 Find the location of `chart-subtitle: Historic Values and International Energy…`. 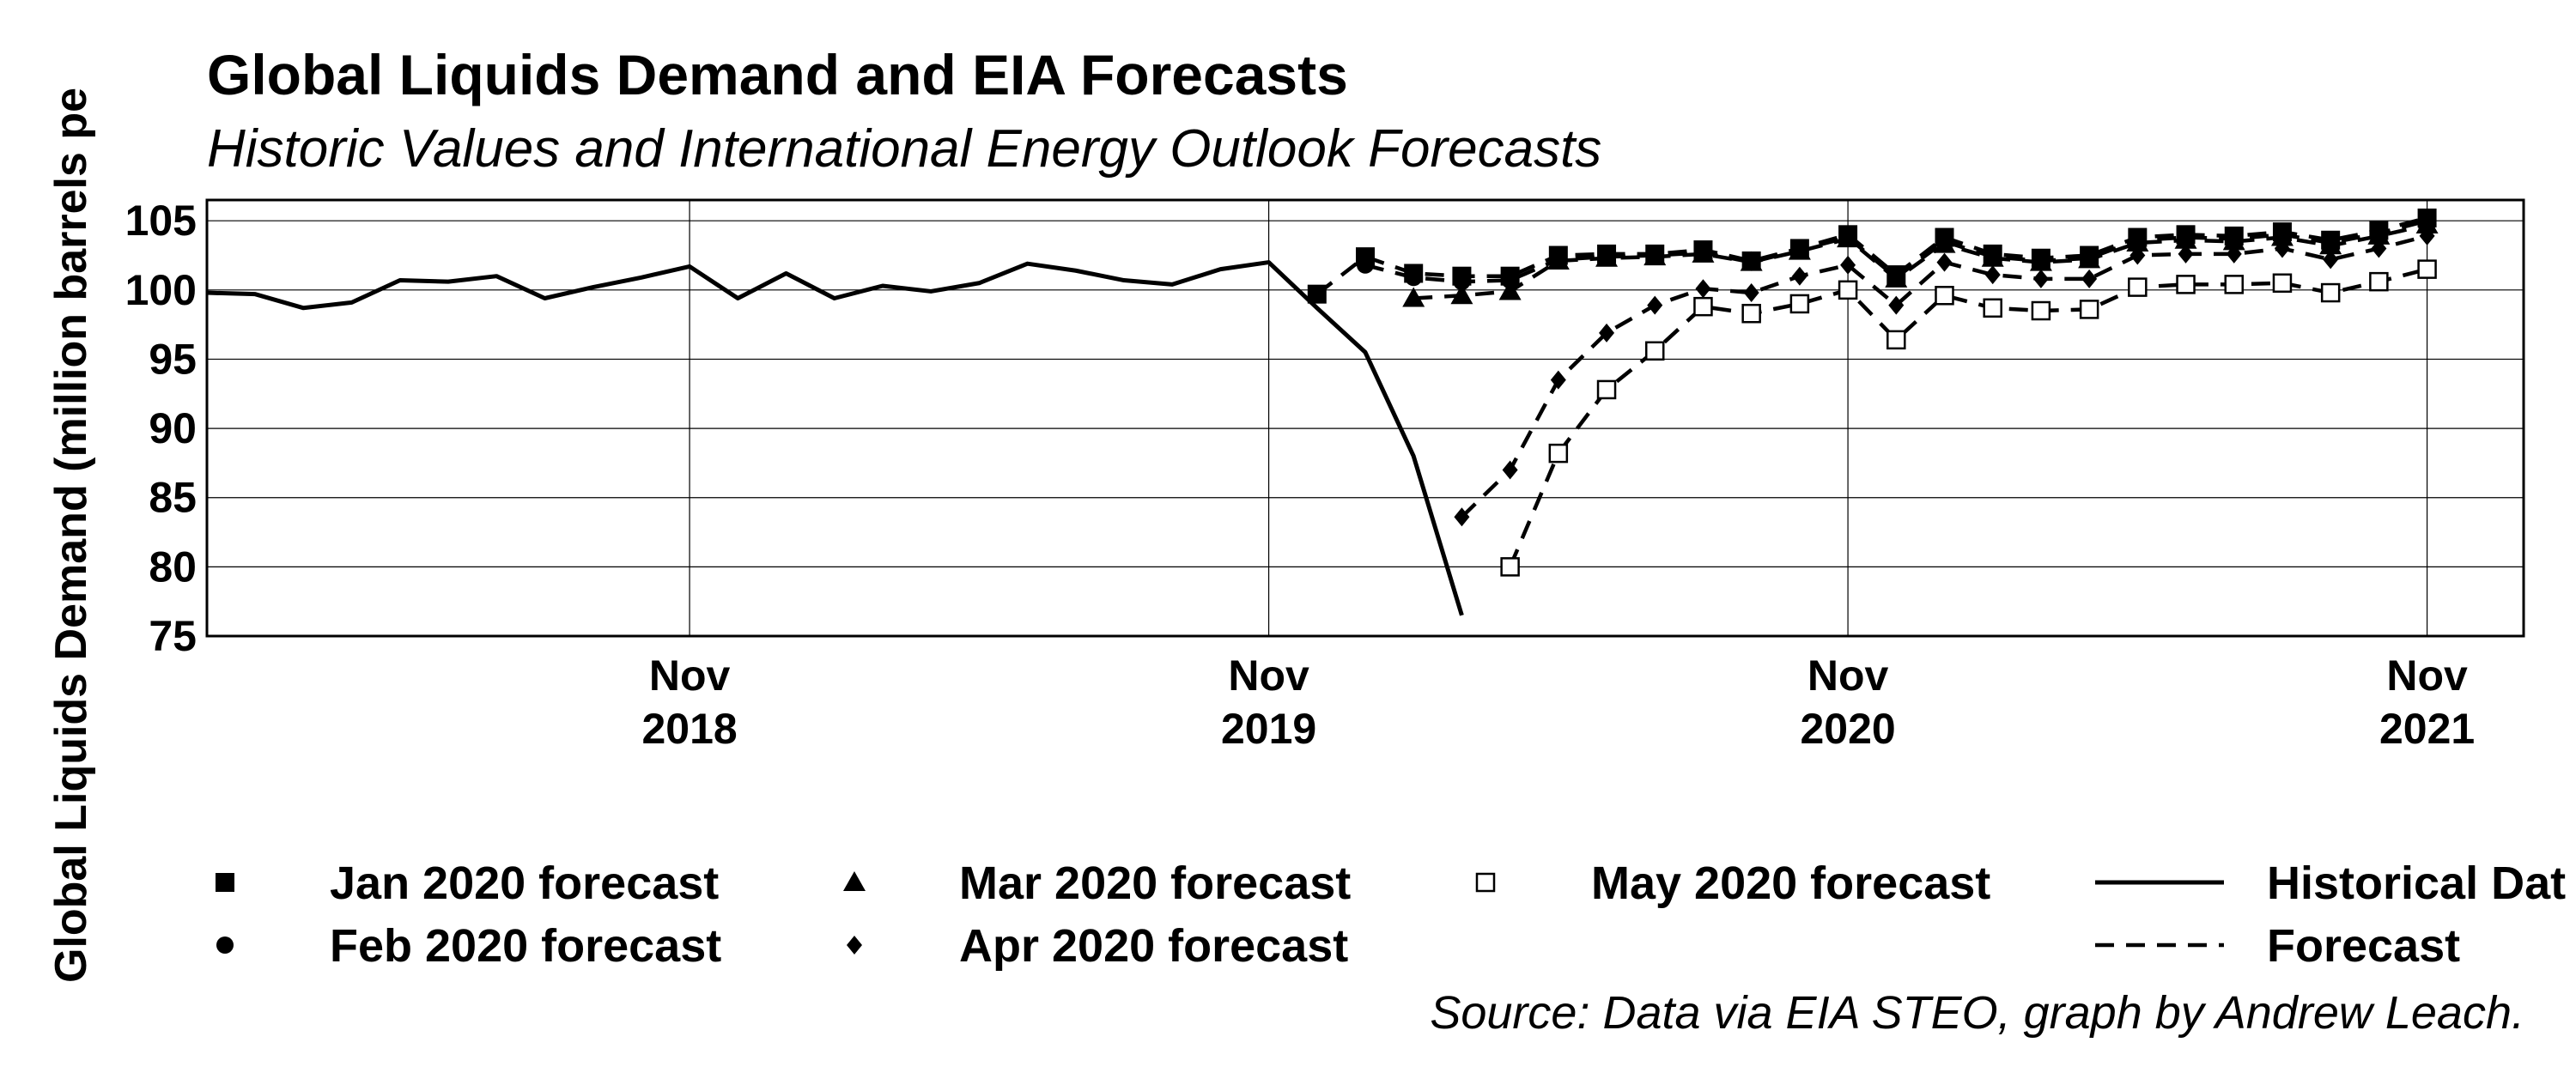

chart-subtitle: Historic Values and International Energy… is located at coordinates (904, 149).